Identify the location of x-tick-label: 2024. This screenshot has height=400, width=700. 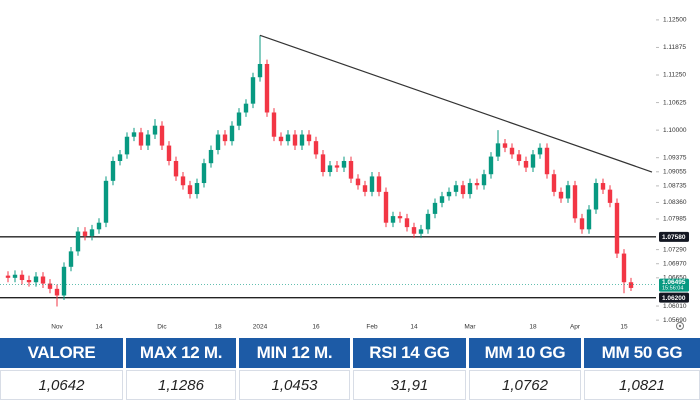
(260, 327).